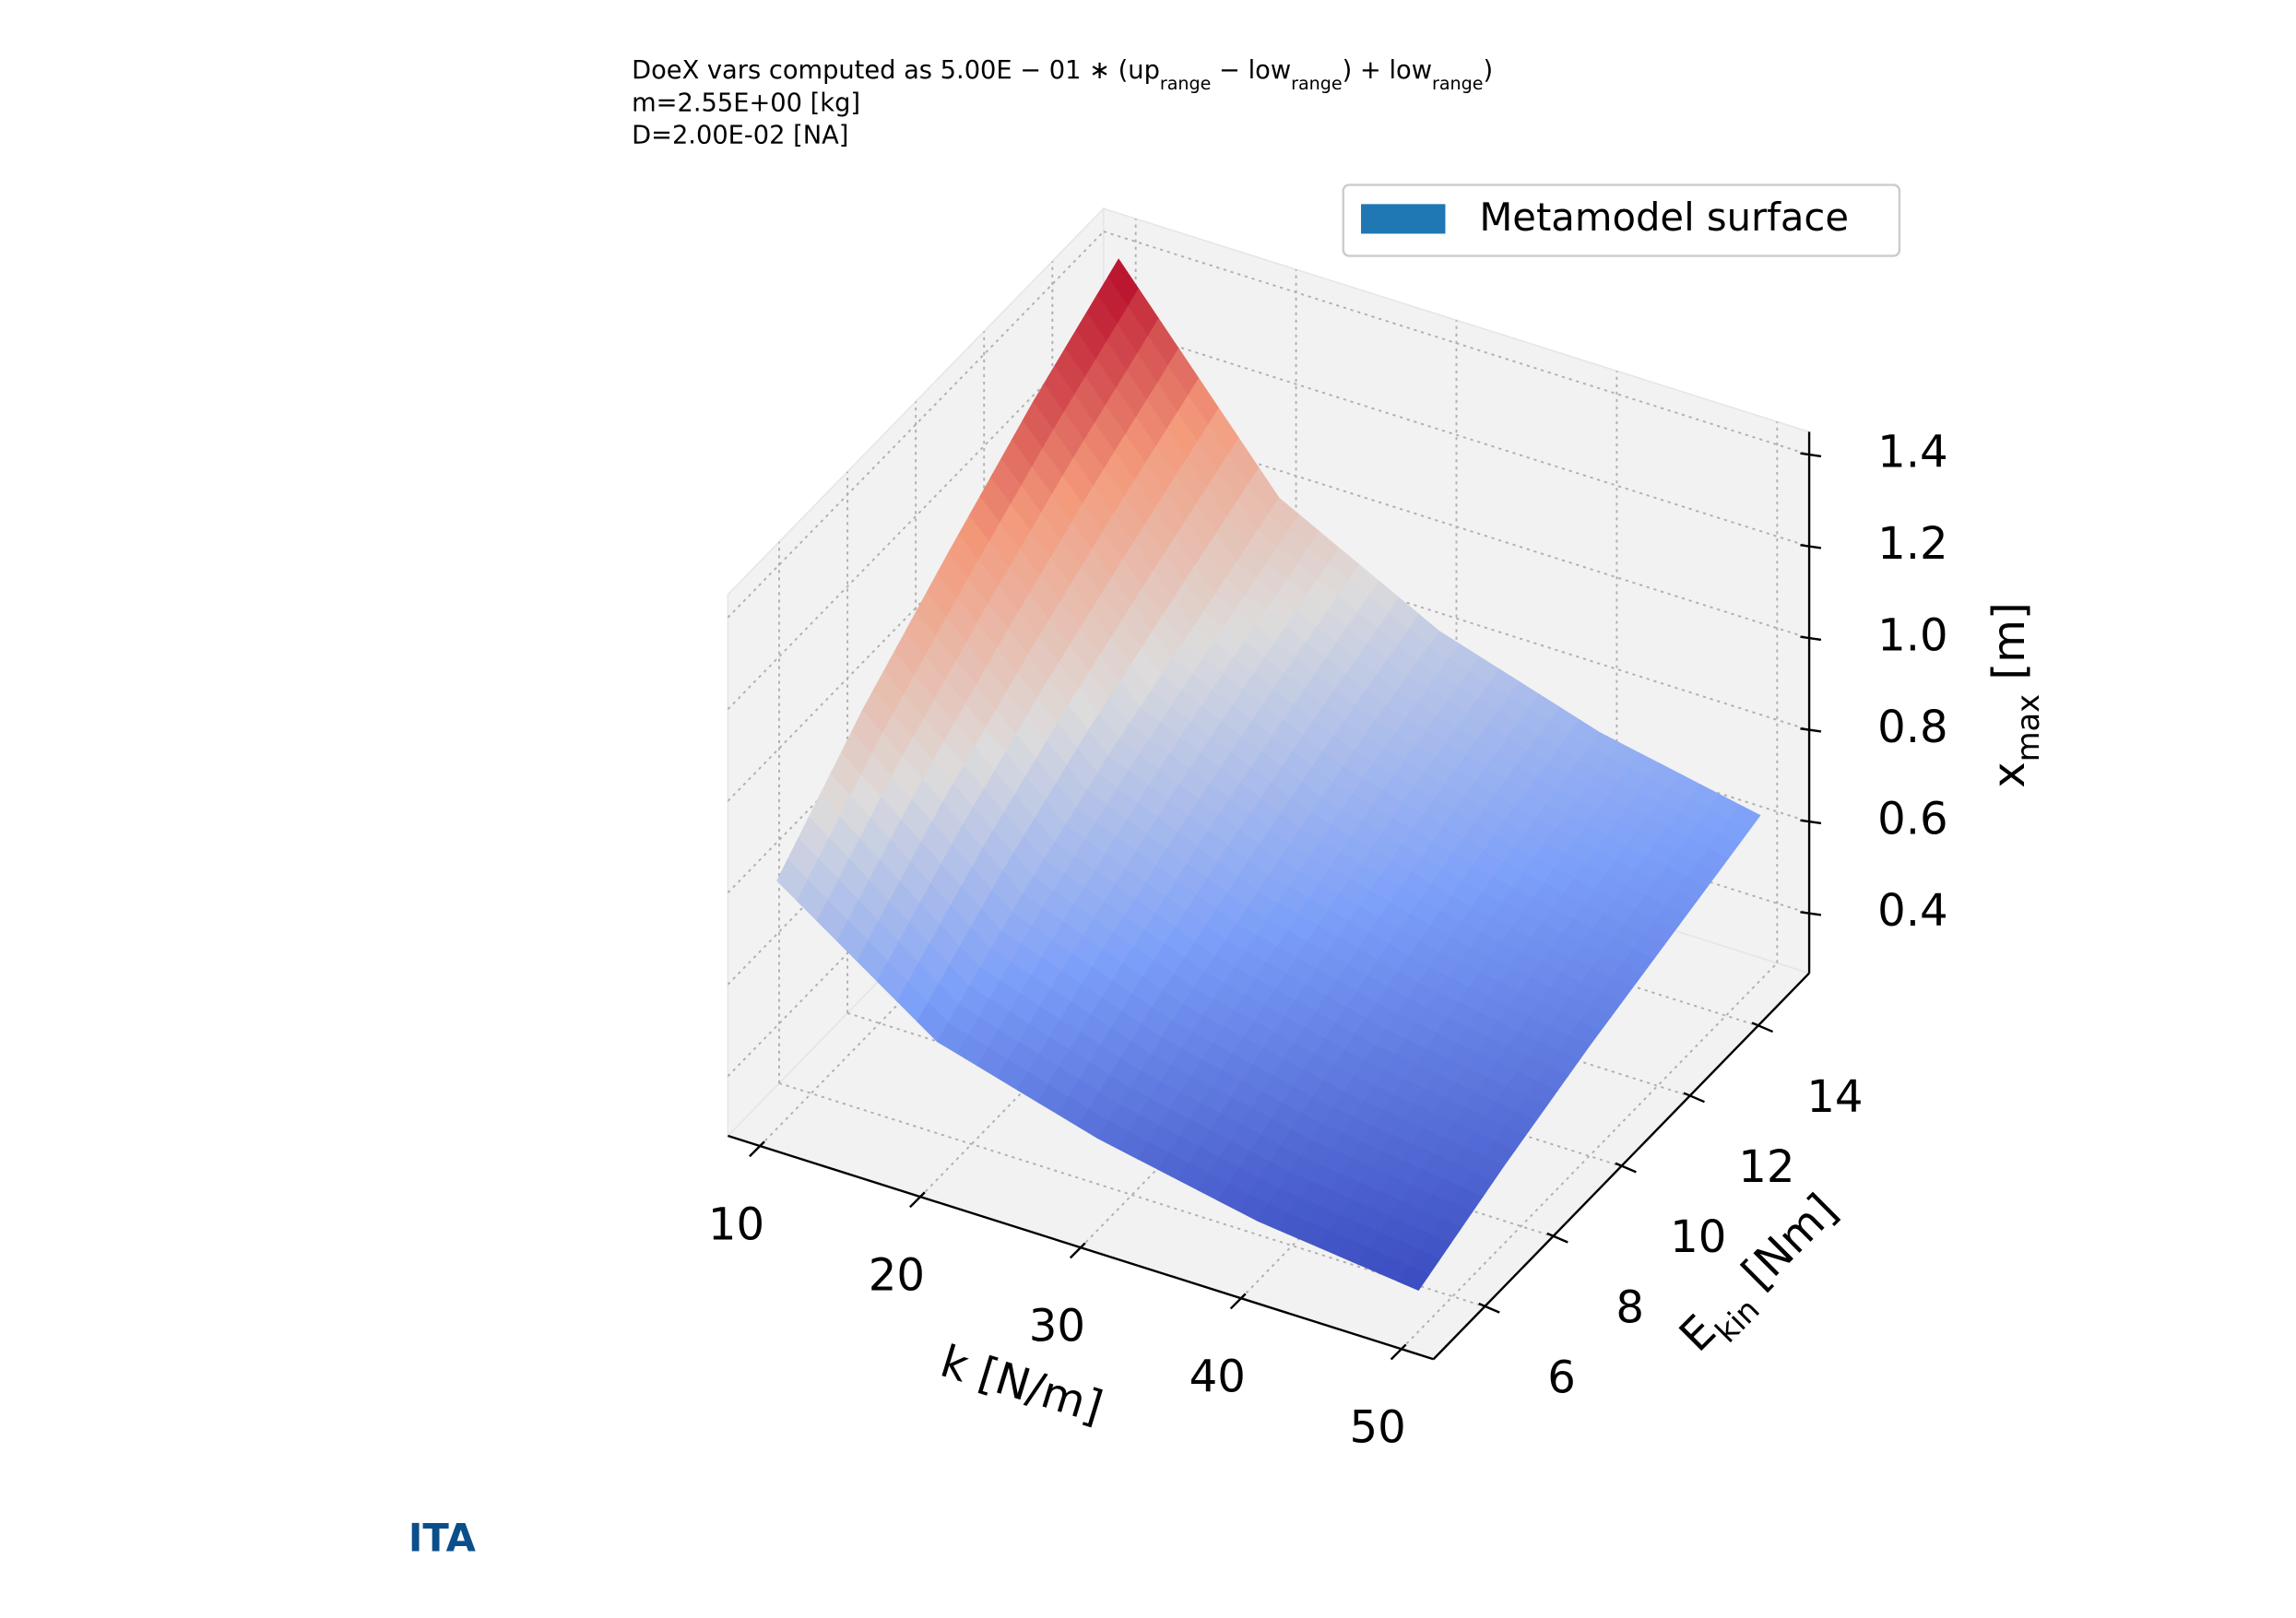  Describe the element at coordinates (1488, 71) in the screenshot. I see `annotation-part: )` at that location.